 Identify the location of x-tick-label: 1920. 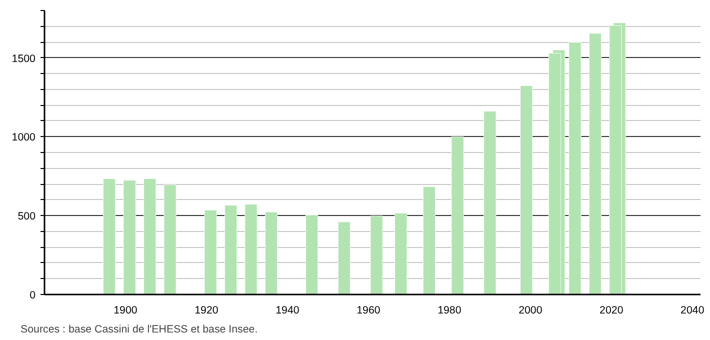
(206, 310).